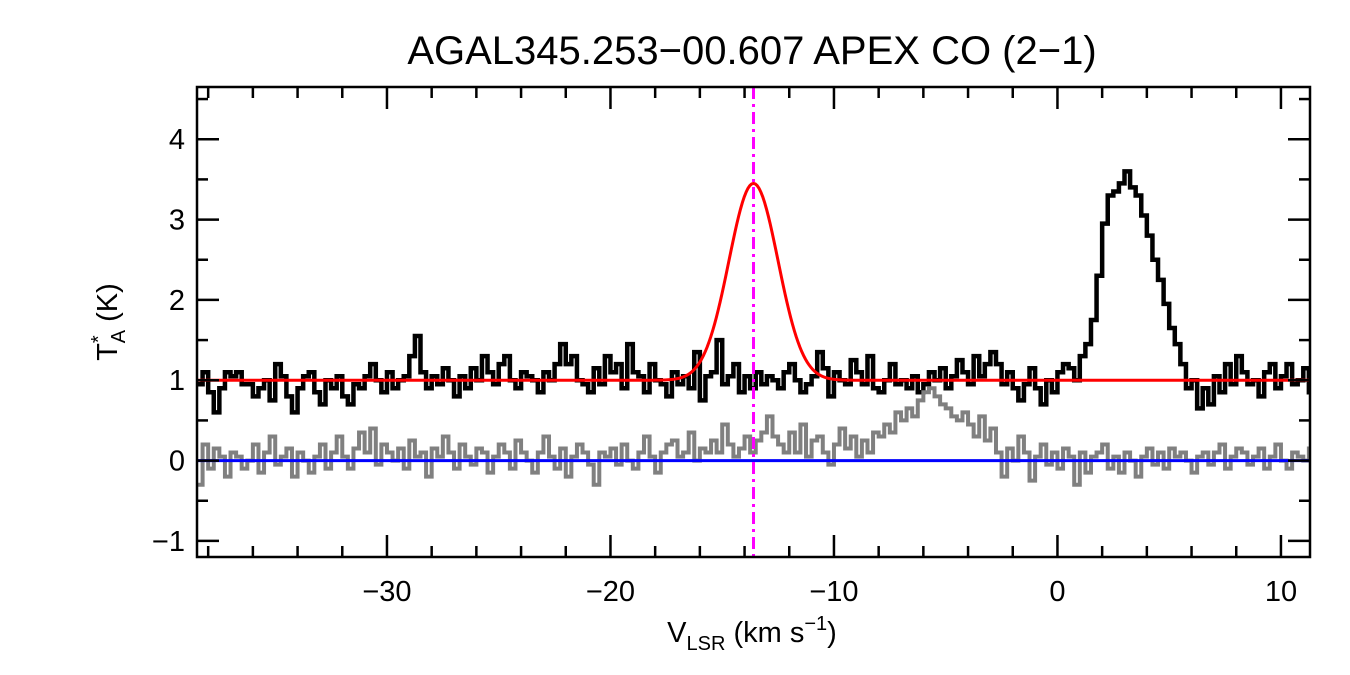 The image size is (1350, 675). I want to click on y-tick-label: 0, so click(177, 462).